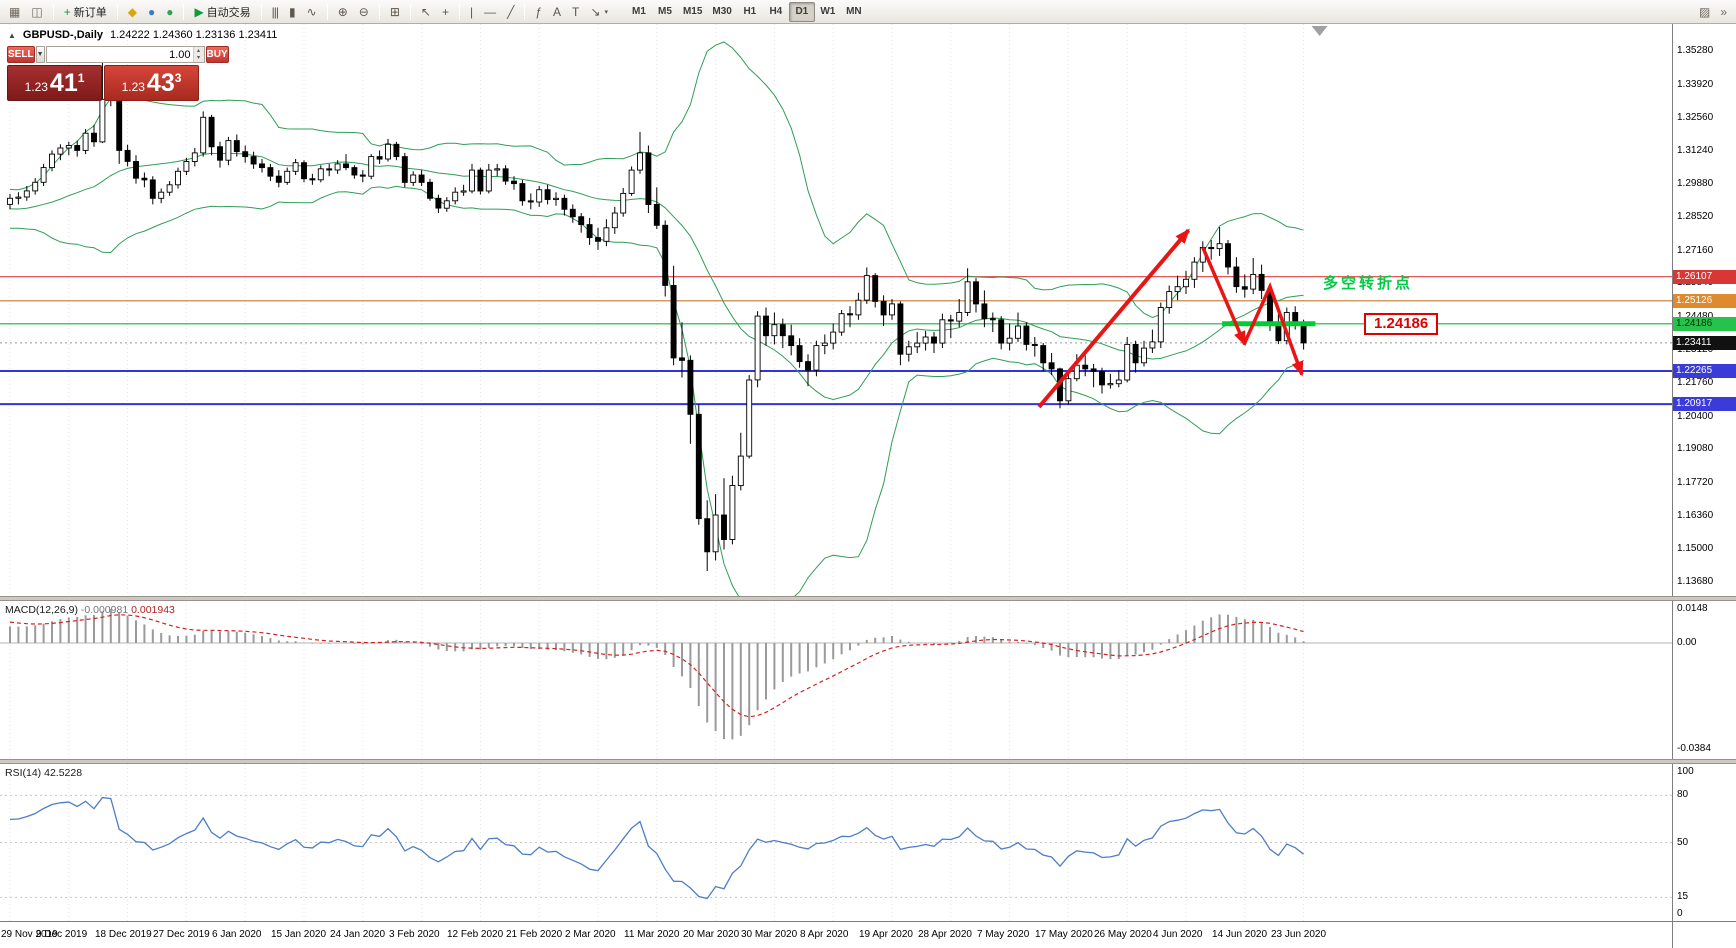  I want to click on price-tick-label: 1.16360, so click(1695, 515).